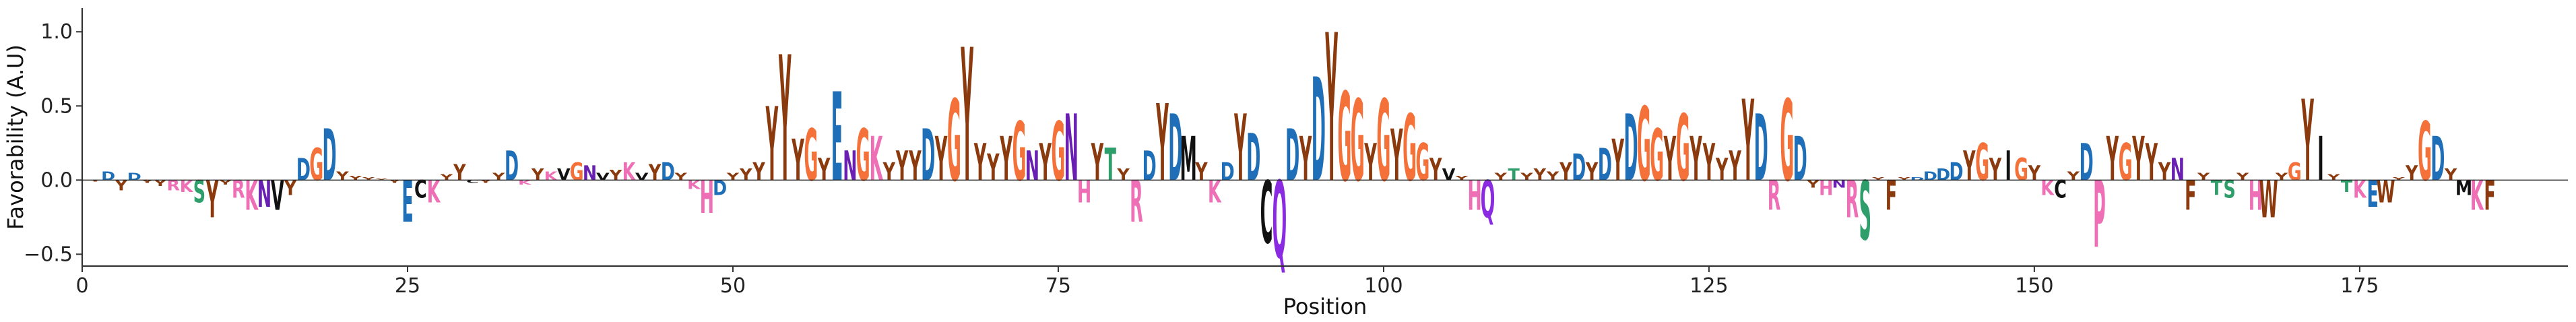 Image resolution: width=2576 pixels, height=322 pixels. Describe the element at coordinates (863, 156) in the screenshot. I see `logo-letter-pos-60: G` at that location.